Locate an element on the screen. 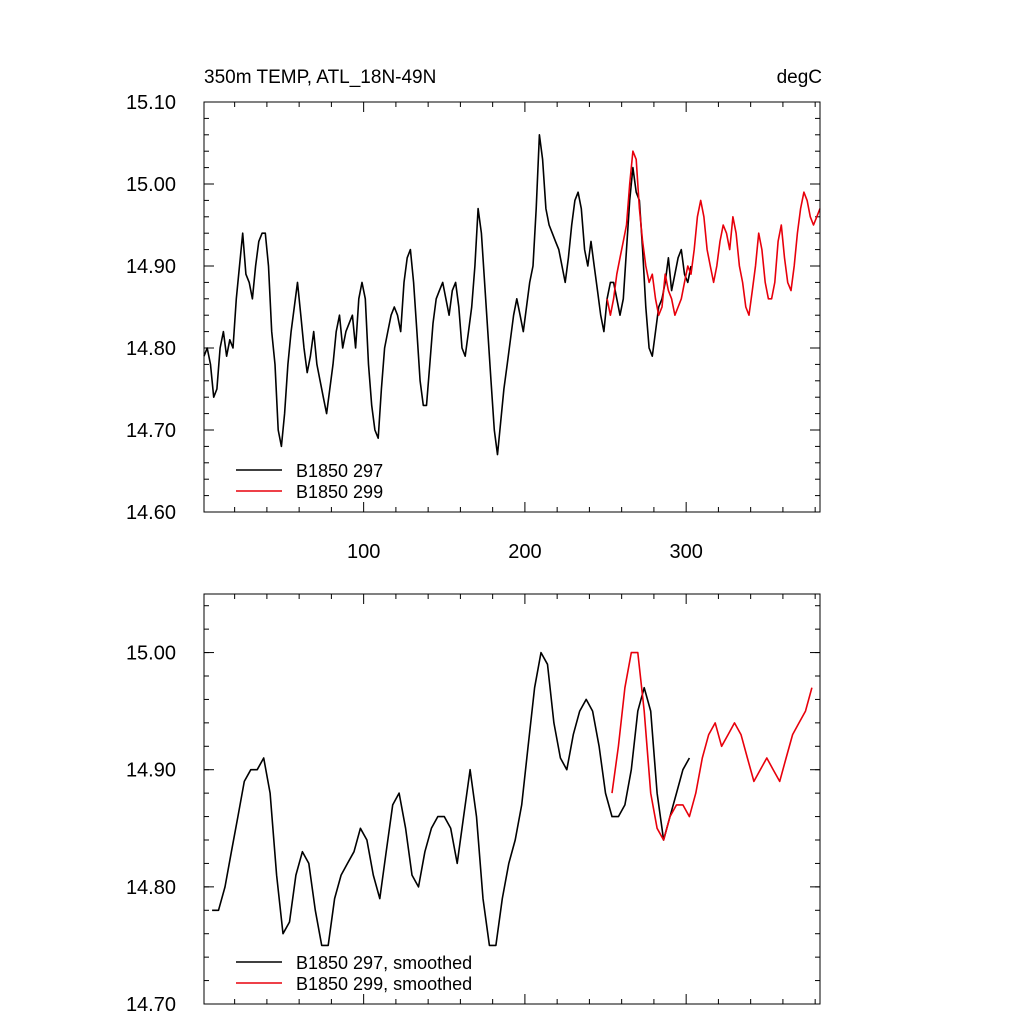  top-panel-units: degC is located at coordinates (799, 77).